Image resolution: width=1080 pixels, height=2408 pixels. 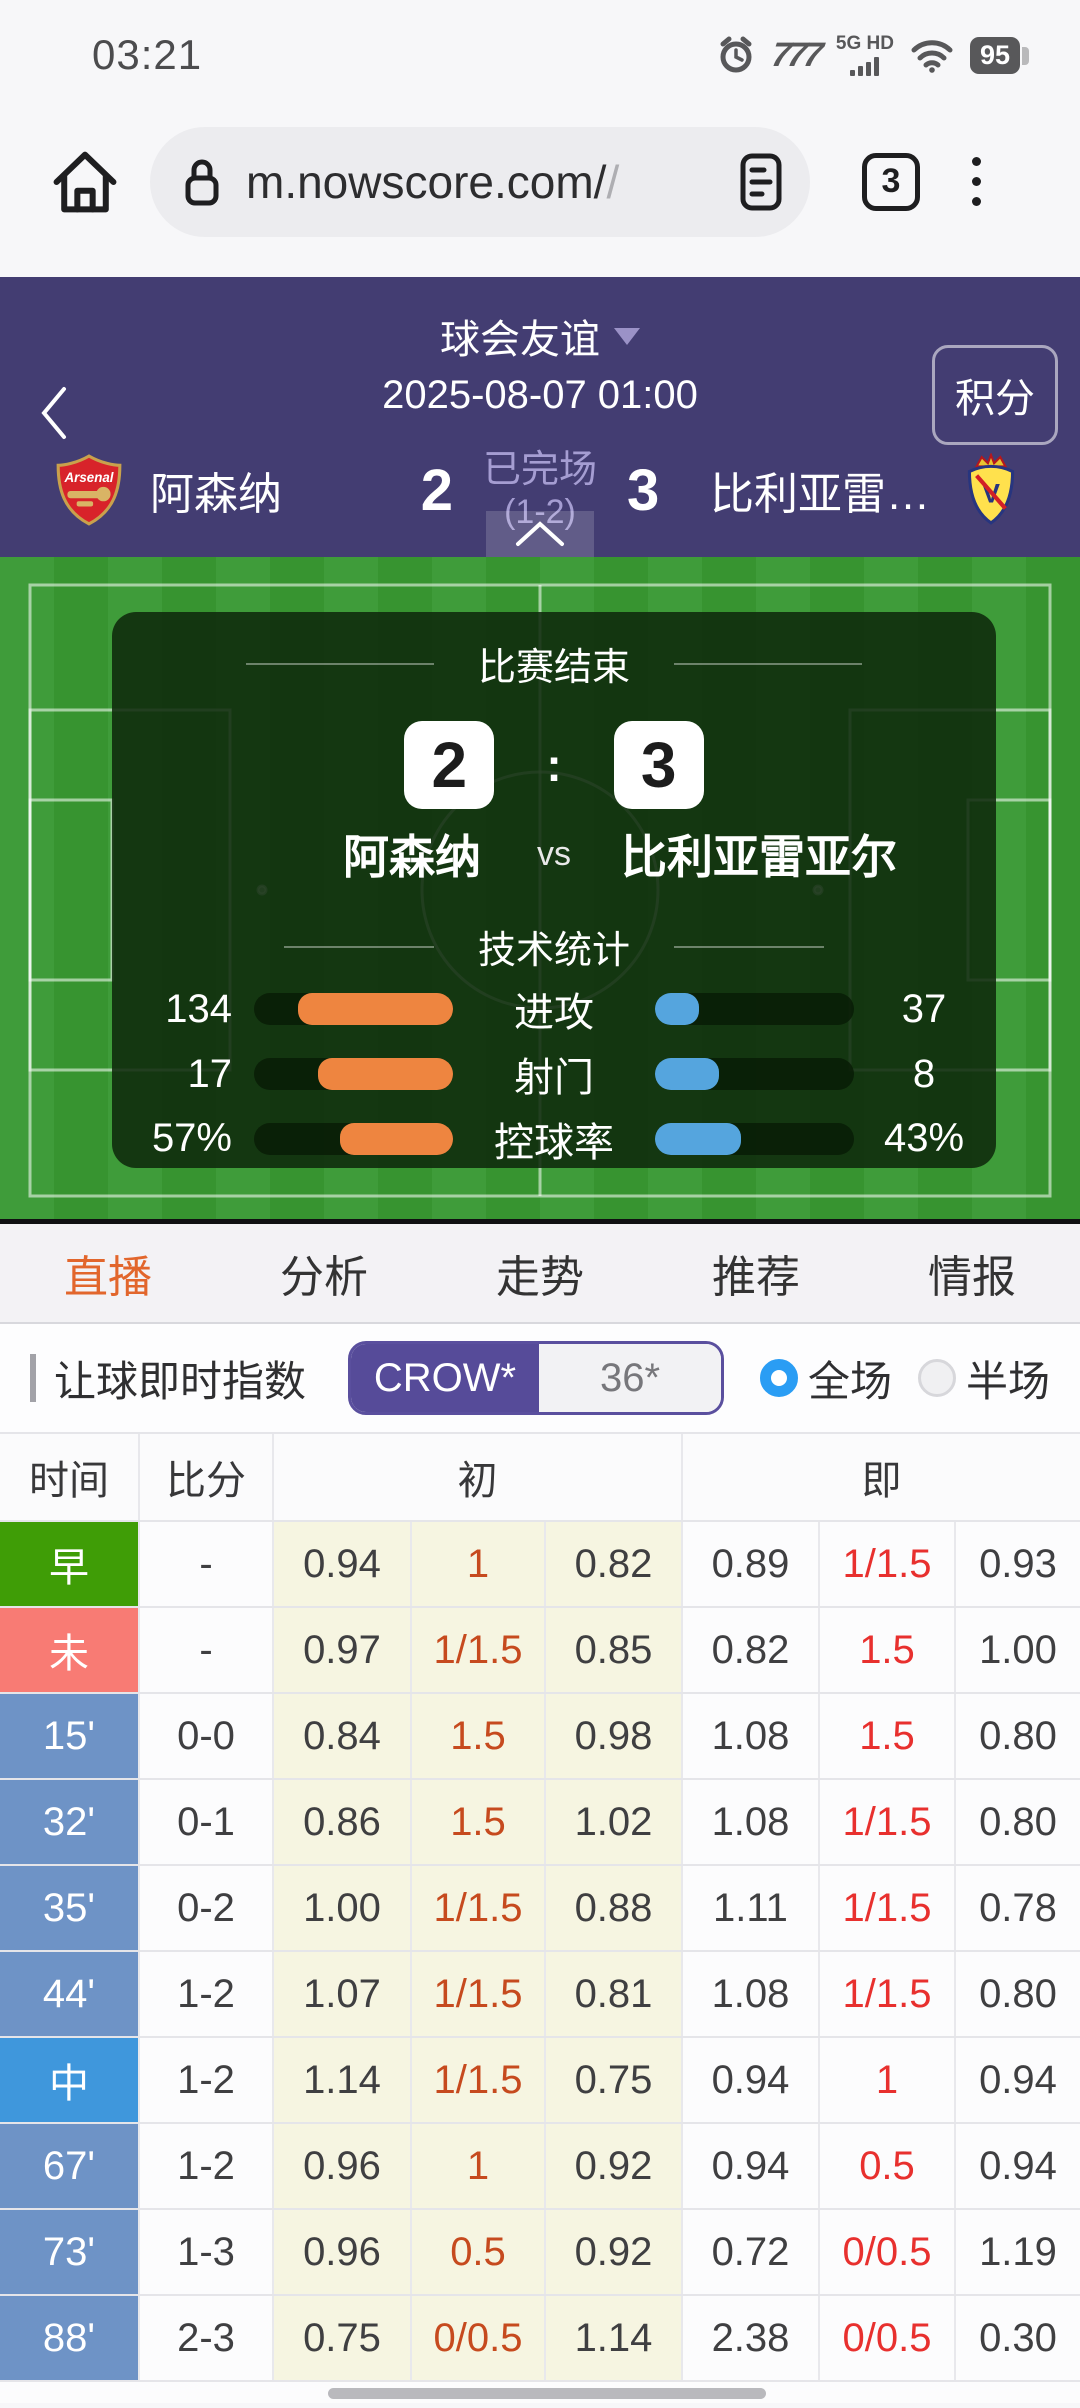 I want to click on odds-score-cell: 0-1, so click(x=207, y=1822).